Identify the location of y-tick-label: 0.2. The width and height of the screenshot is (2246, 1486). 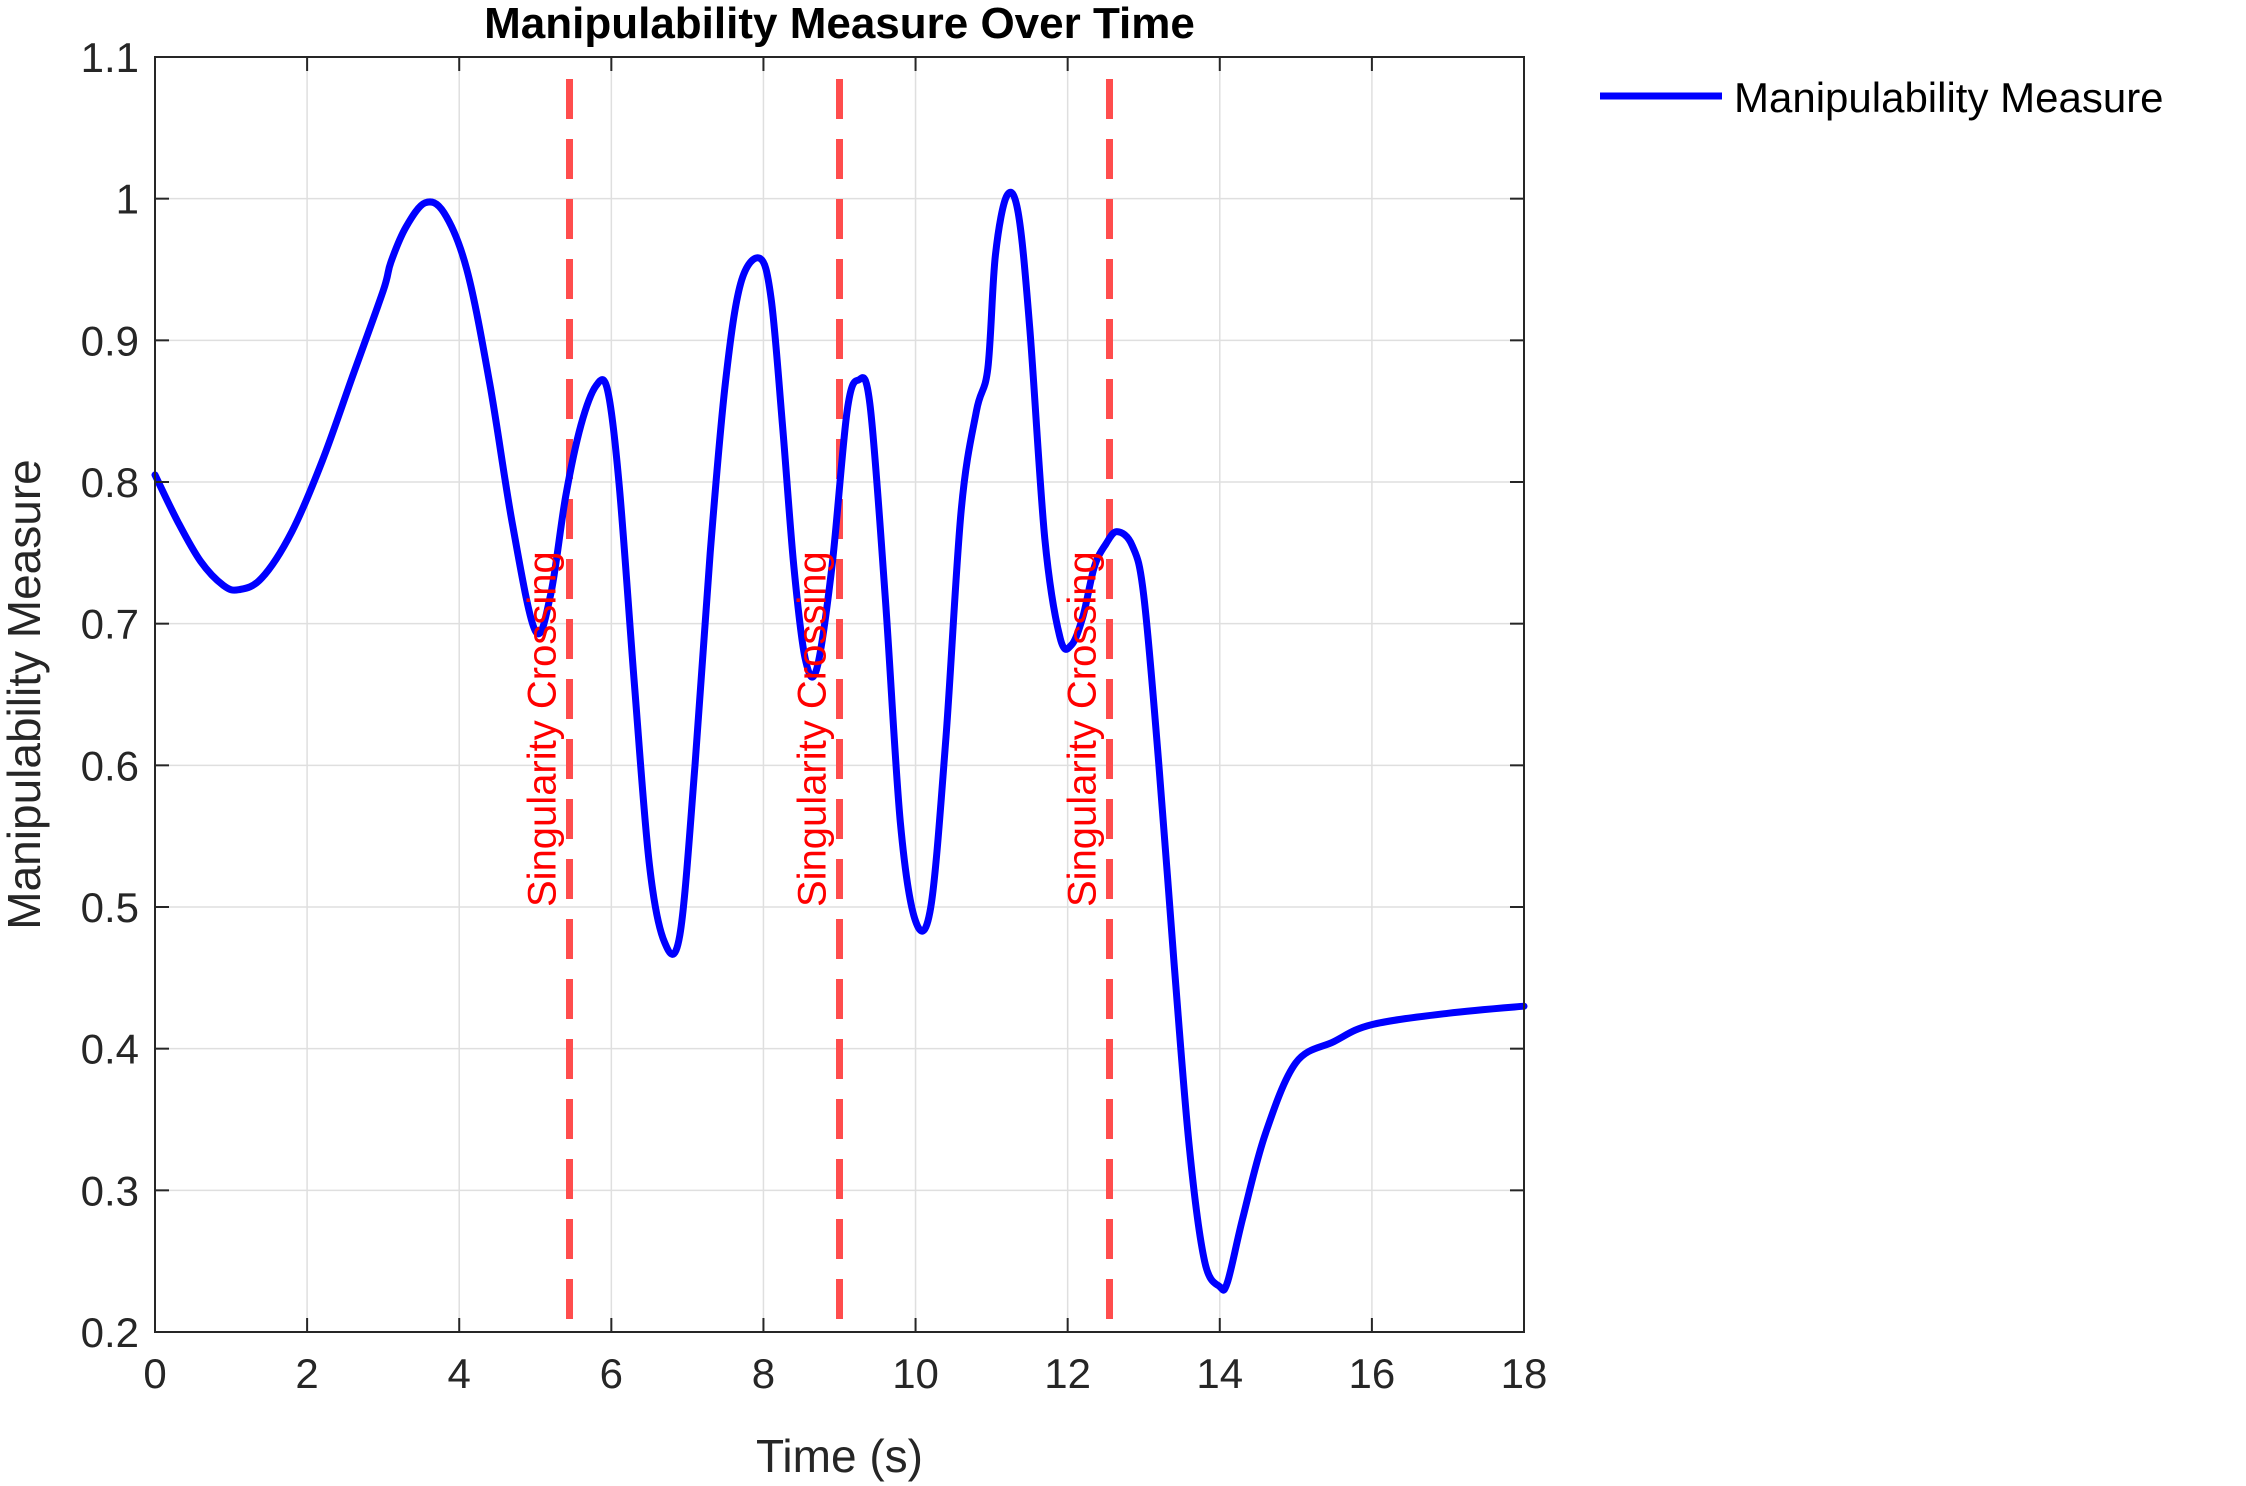
(110, 1332).